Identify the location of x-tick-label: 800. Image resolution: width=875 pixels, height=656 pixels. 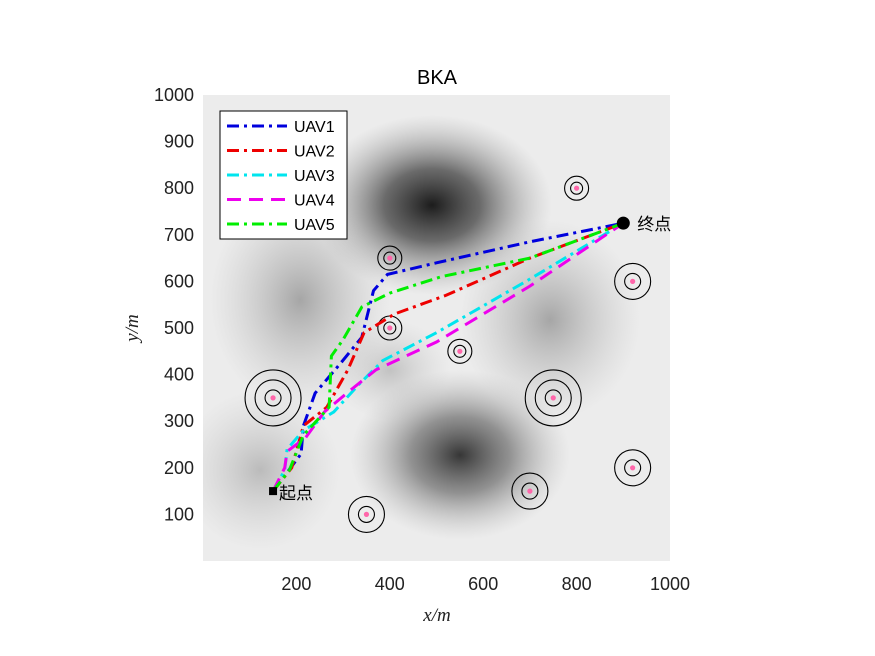
(577, 584).